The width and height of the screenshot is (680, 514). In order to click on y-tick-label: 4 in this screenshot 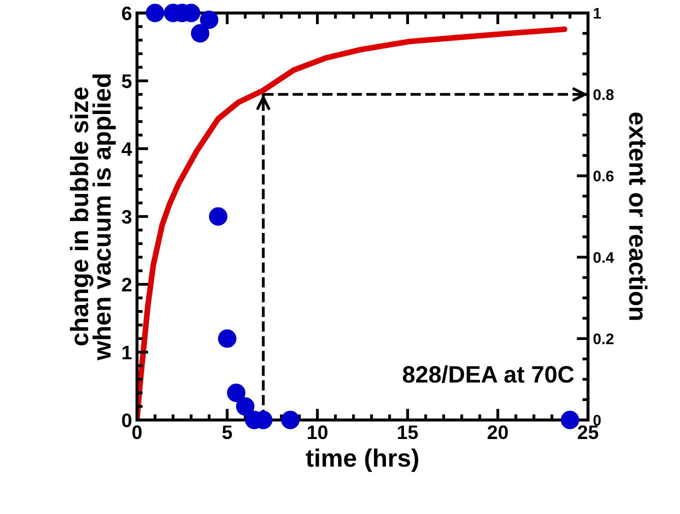, I will do `click(127, 149)`.